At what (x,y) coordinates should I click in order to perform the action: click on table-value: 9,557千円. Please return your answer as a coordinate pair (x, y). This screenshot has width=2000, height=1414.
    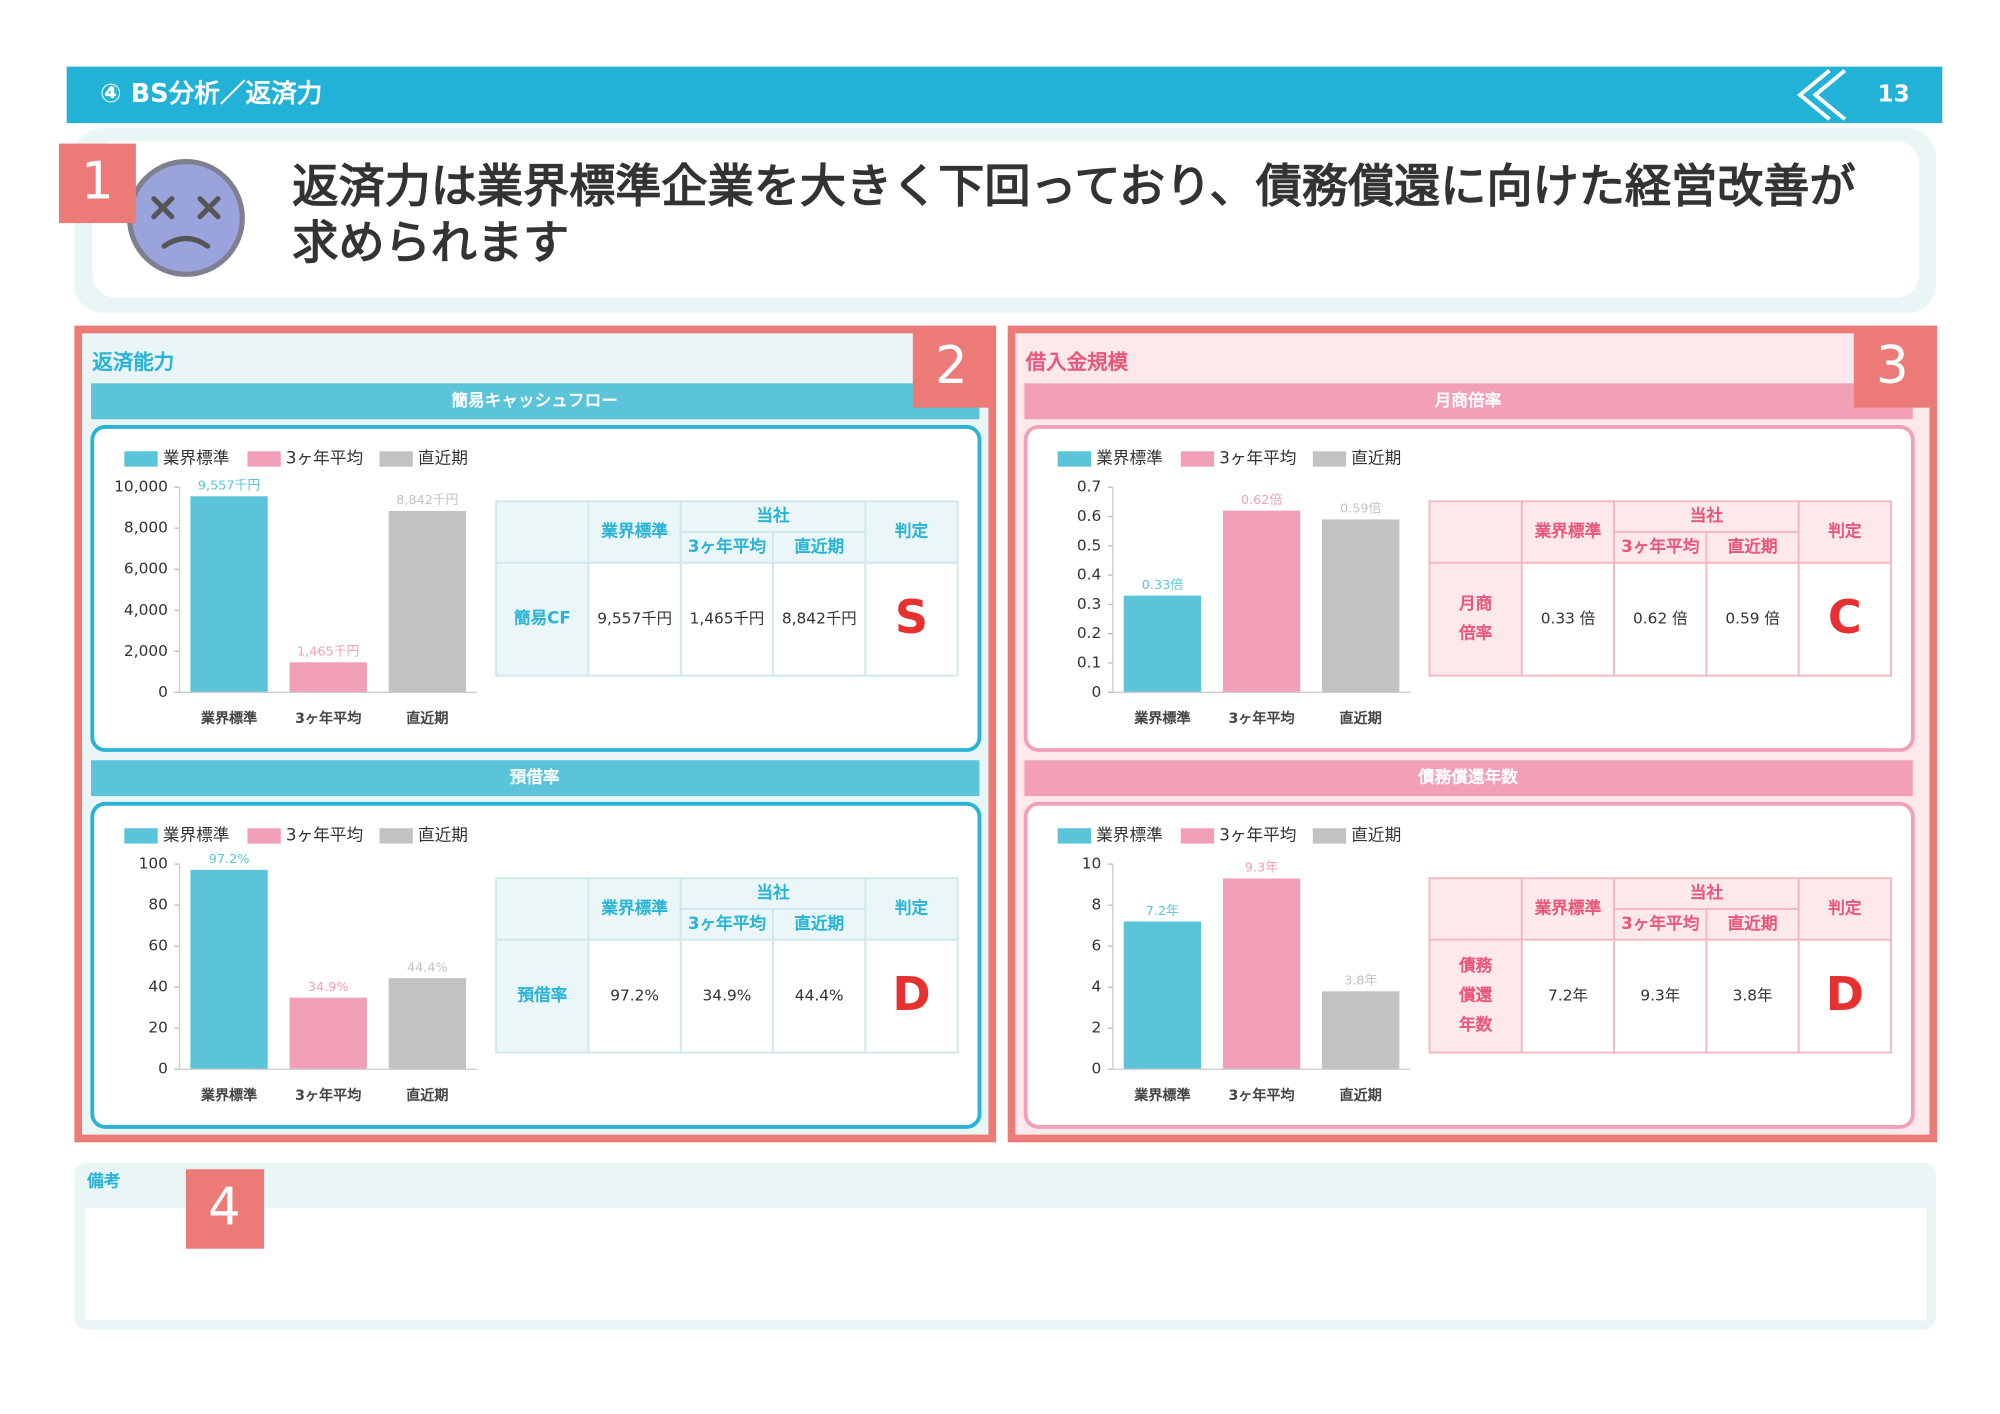
    Looking at the image, I should click on (634, 619).